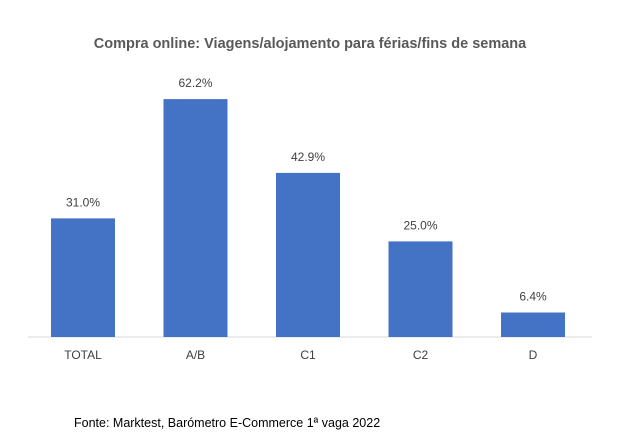 This screenshot has width=619, height=443. What do you see at coordinates (421, 355) in the screenshot?
I see `category-tick-label: C2` at bounding box center [421, 355].